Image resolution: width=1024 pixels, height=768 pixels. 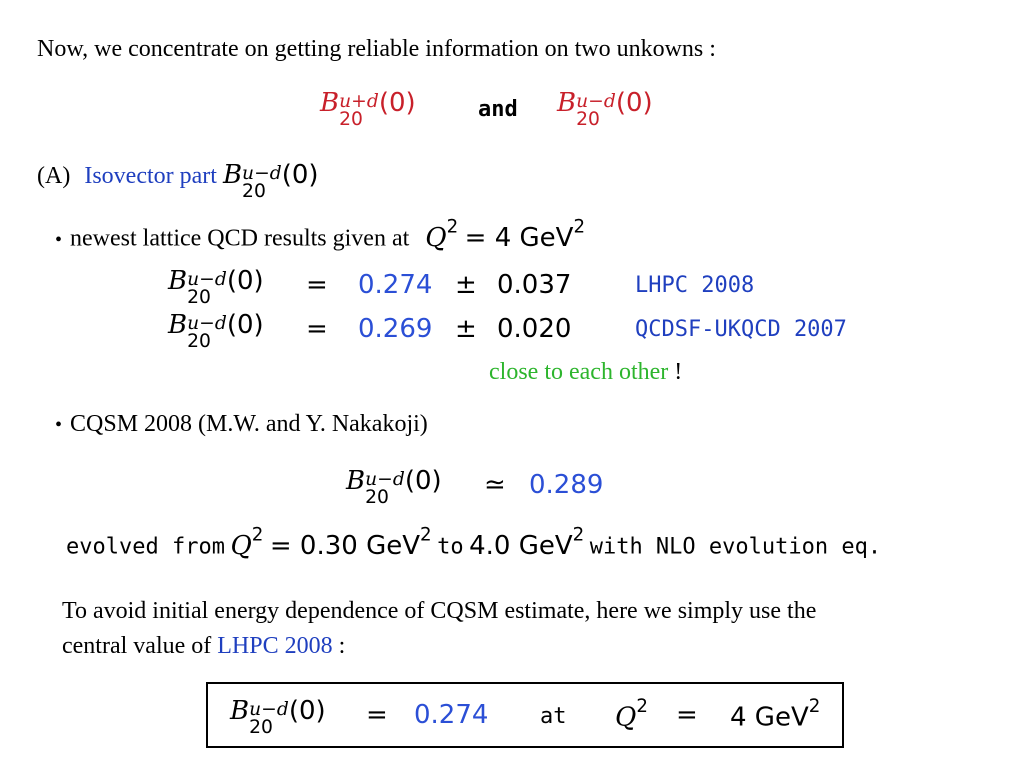 I want to click on and-word: and, so click(x=498, y=109).